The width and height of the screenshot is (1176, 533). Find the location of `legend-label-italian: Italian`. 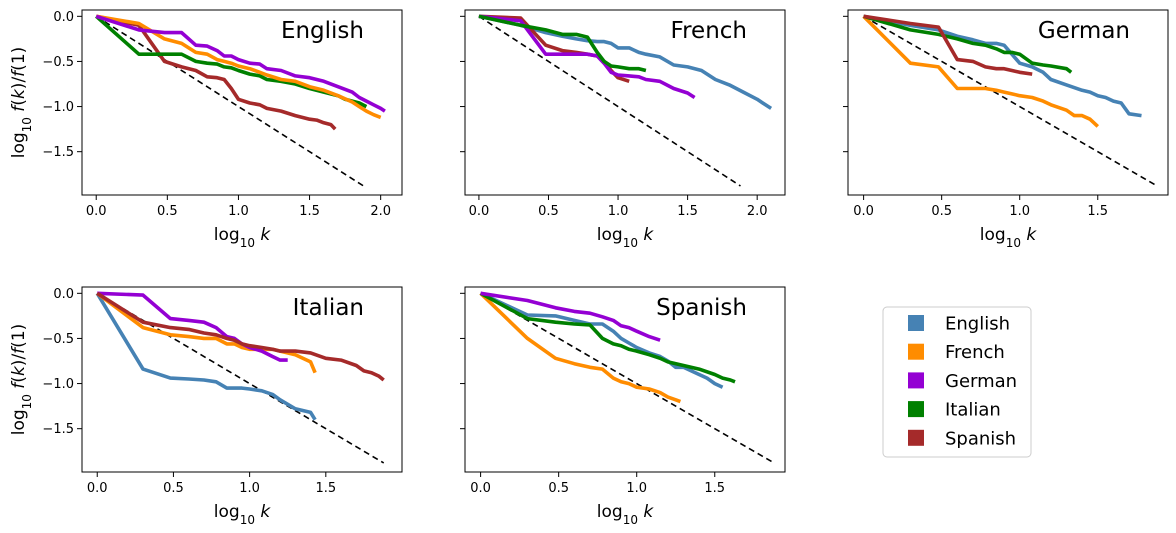

legend-label-italian: Italian is located at coordinates (973, 410).